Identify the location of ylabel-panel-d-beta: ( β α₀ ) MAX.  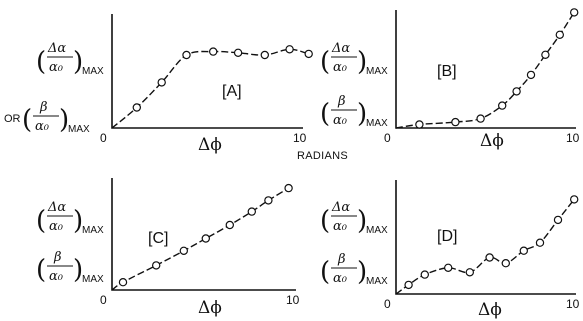
(354, 269).